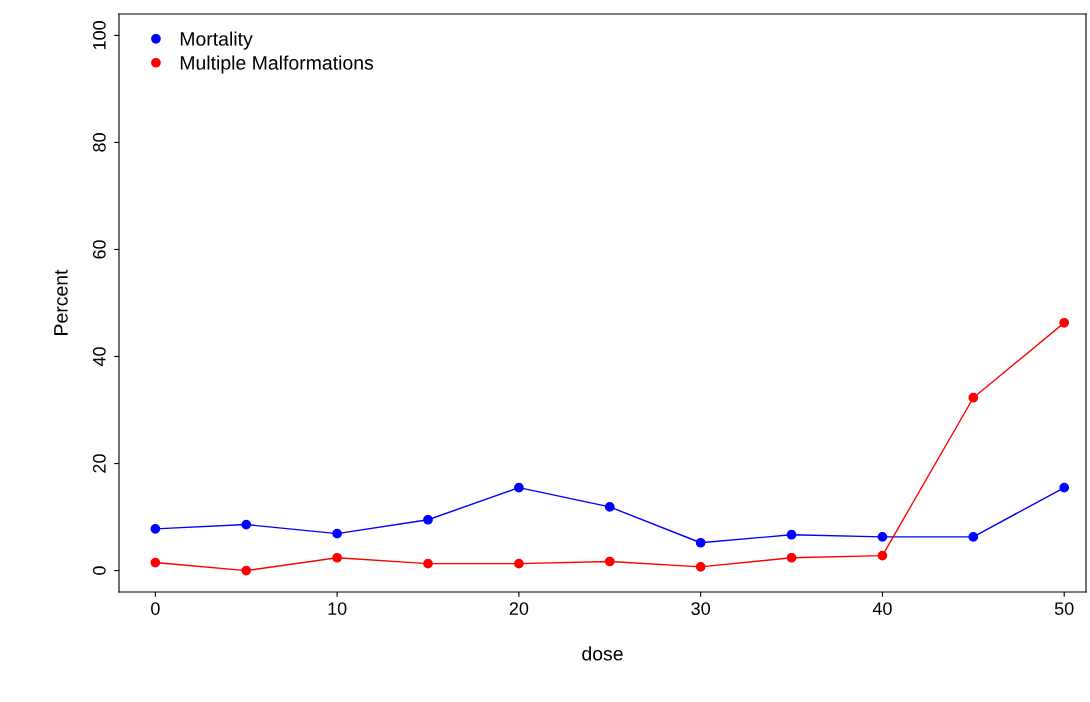 The height and width of the screenshot is (702, 1090). Describe the element at coordinates (99, 249) in the screenshot. I see `y-tick-label: 60` at that location.